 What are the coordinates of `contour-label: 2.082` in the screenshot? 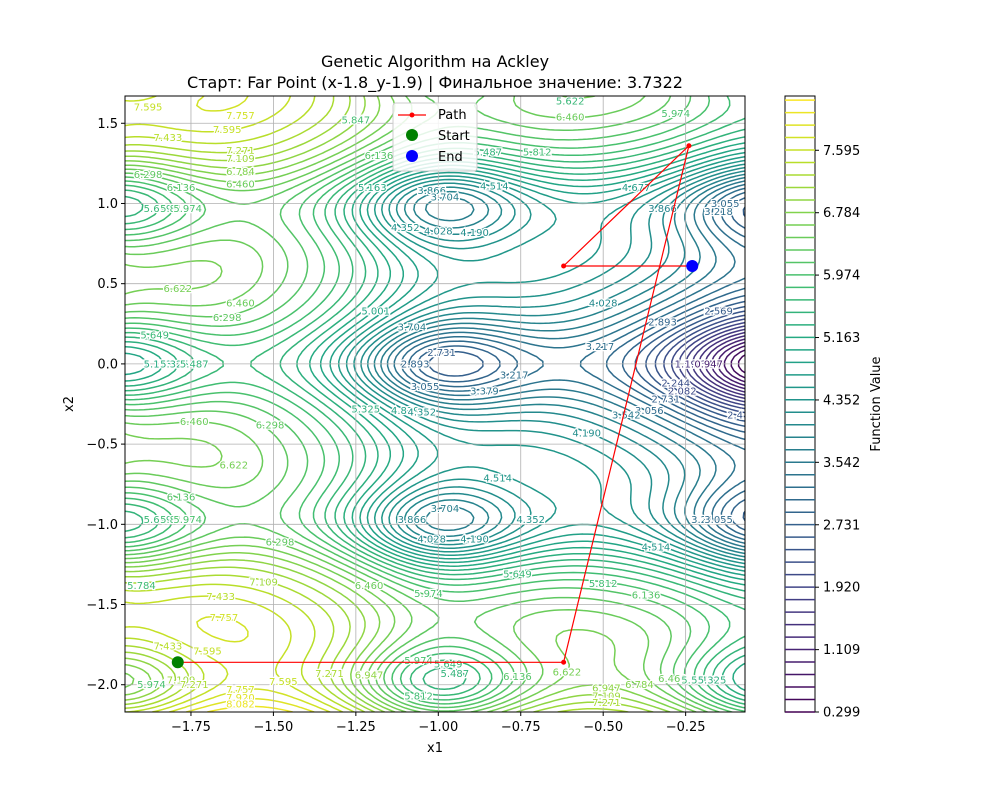 It's located at (682, 392).